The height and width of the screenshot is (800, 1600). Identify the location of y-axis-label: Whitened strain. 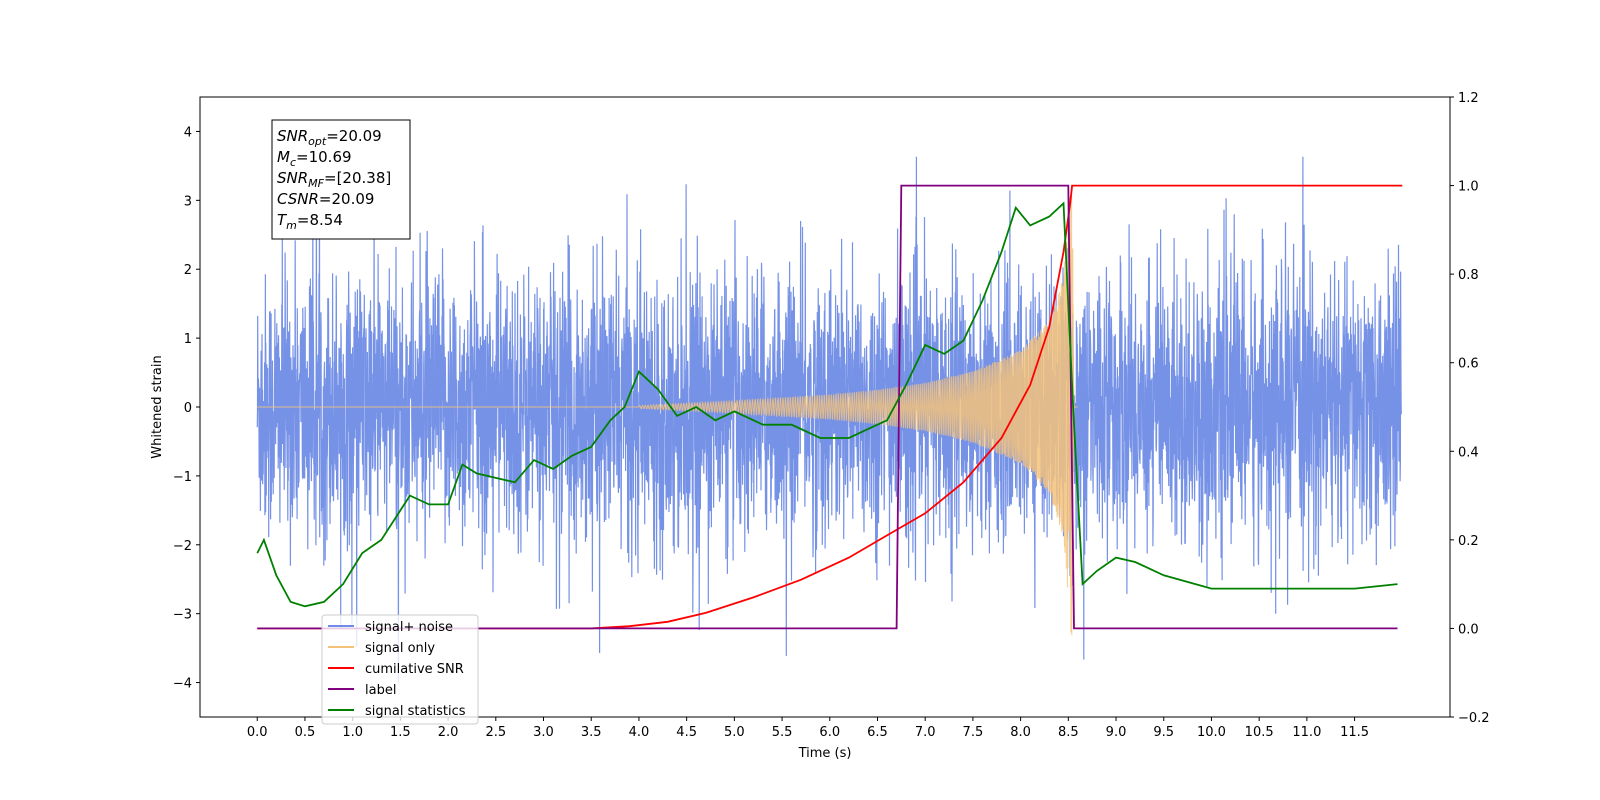
(157, 406).